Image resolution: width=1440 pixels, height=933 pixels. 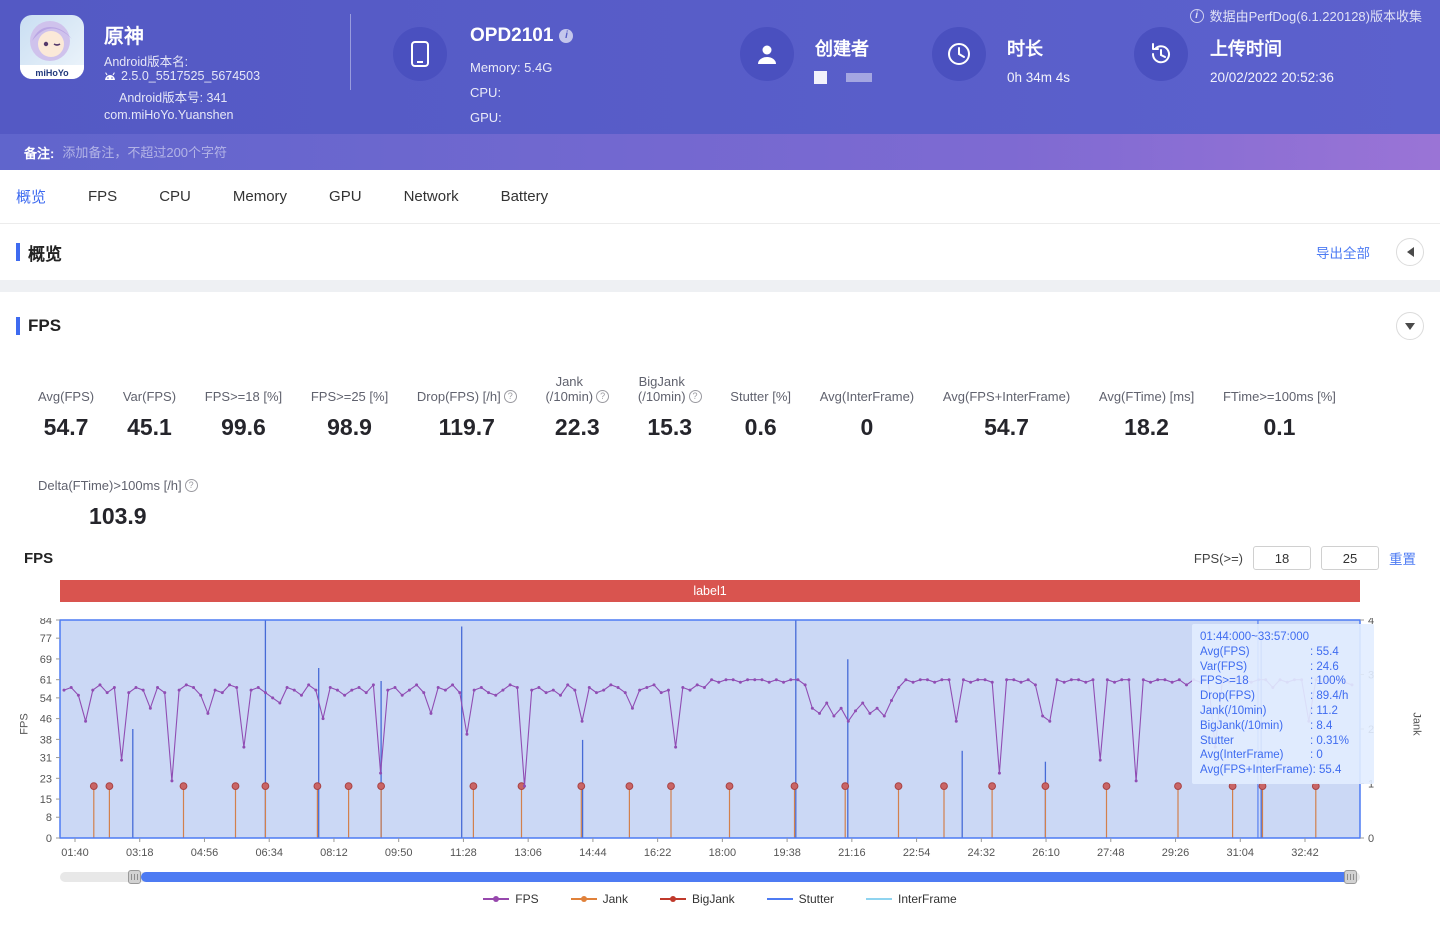 I want to click on svg-text: 69, so click(x=46, y=660).